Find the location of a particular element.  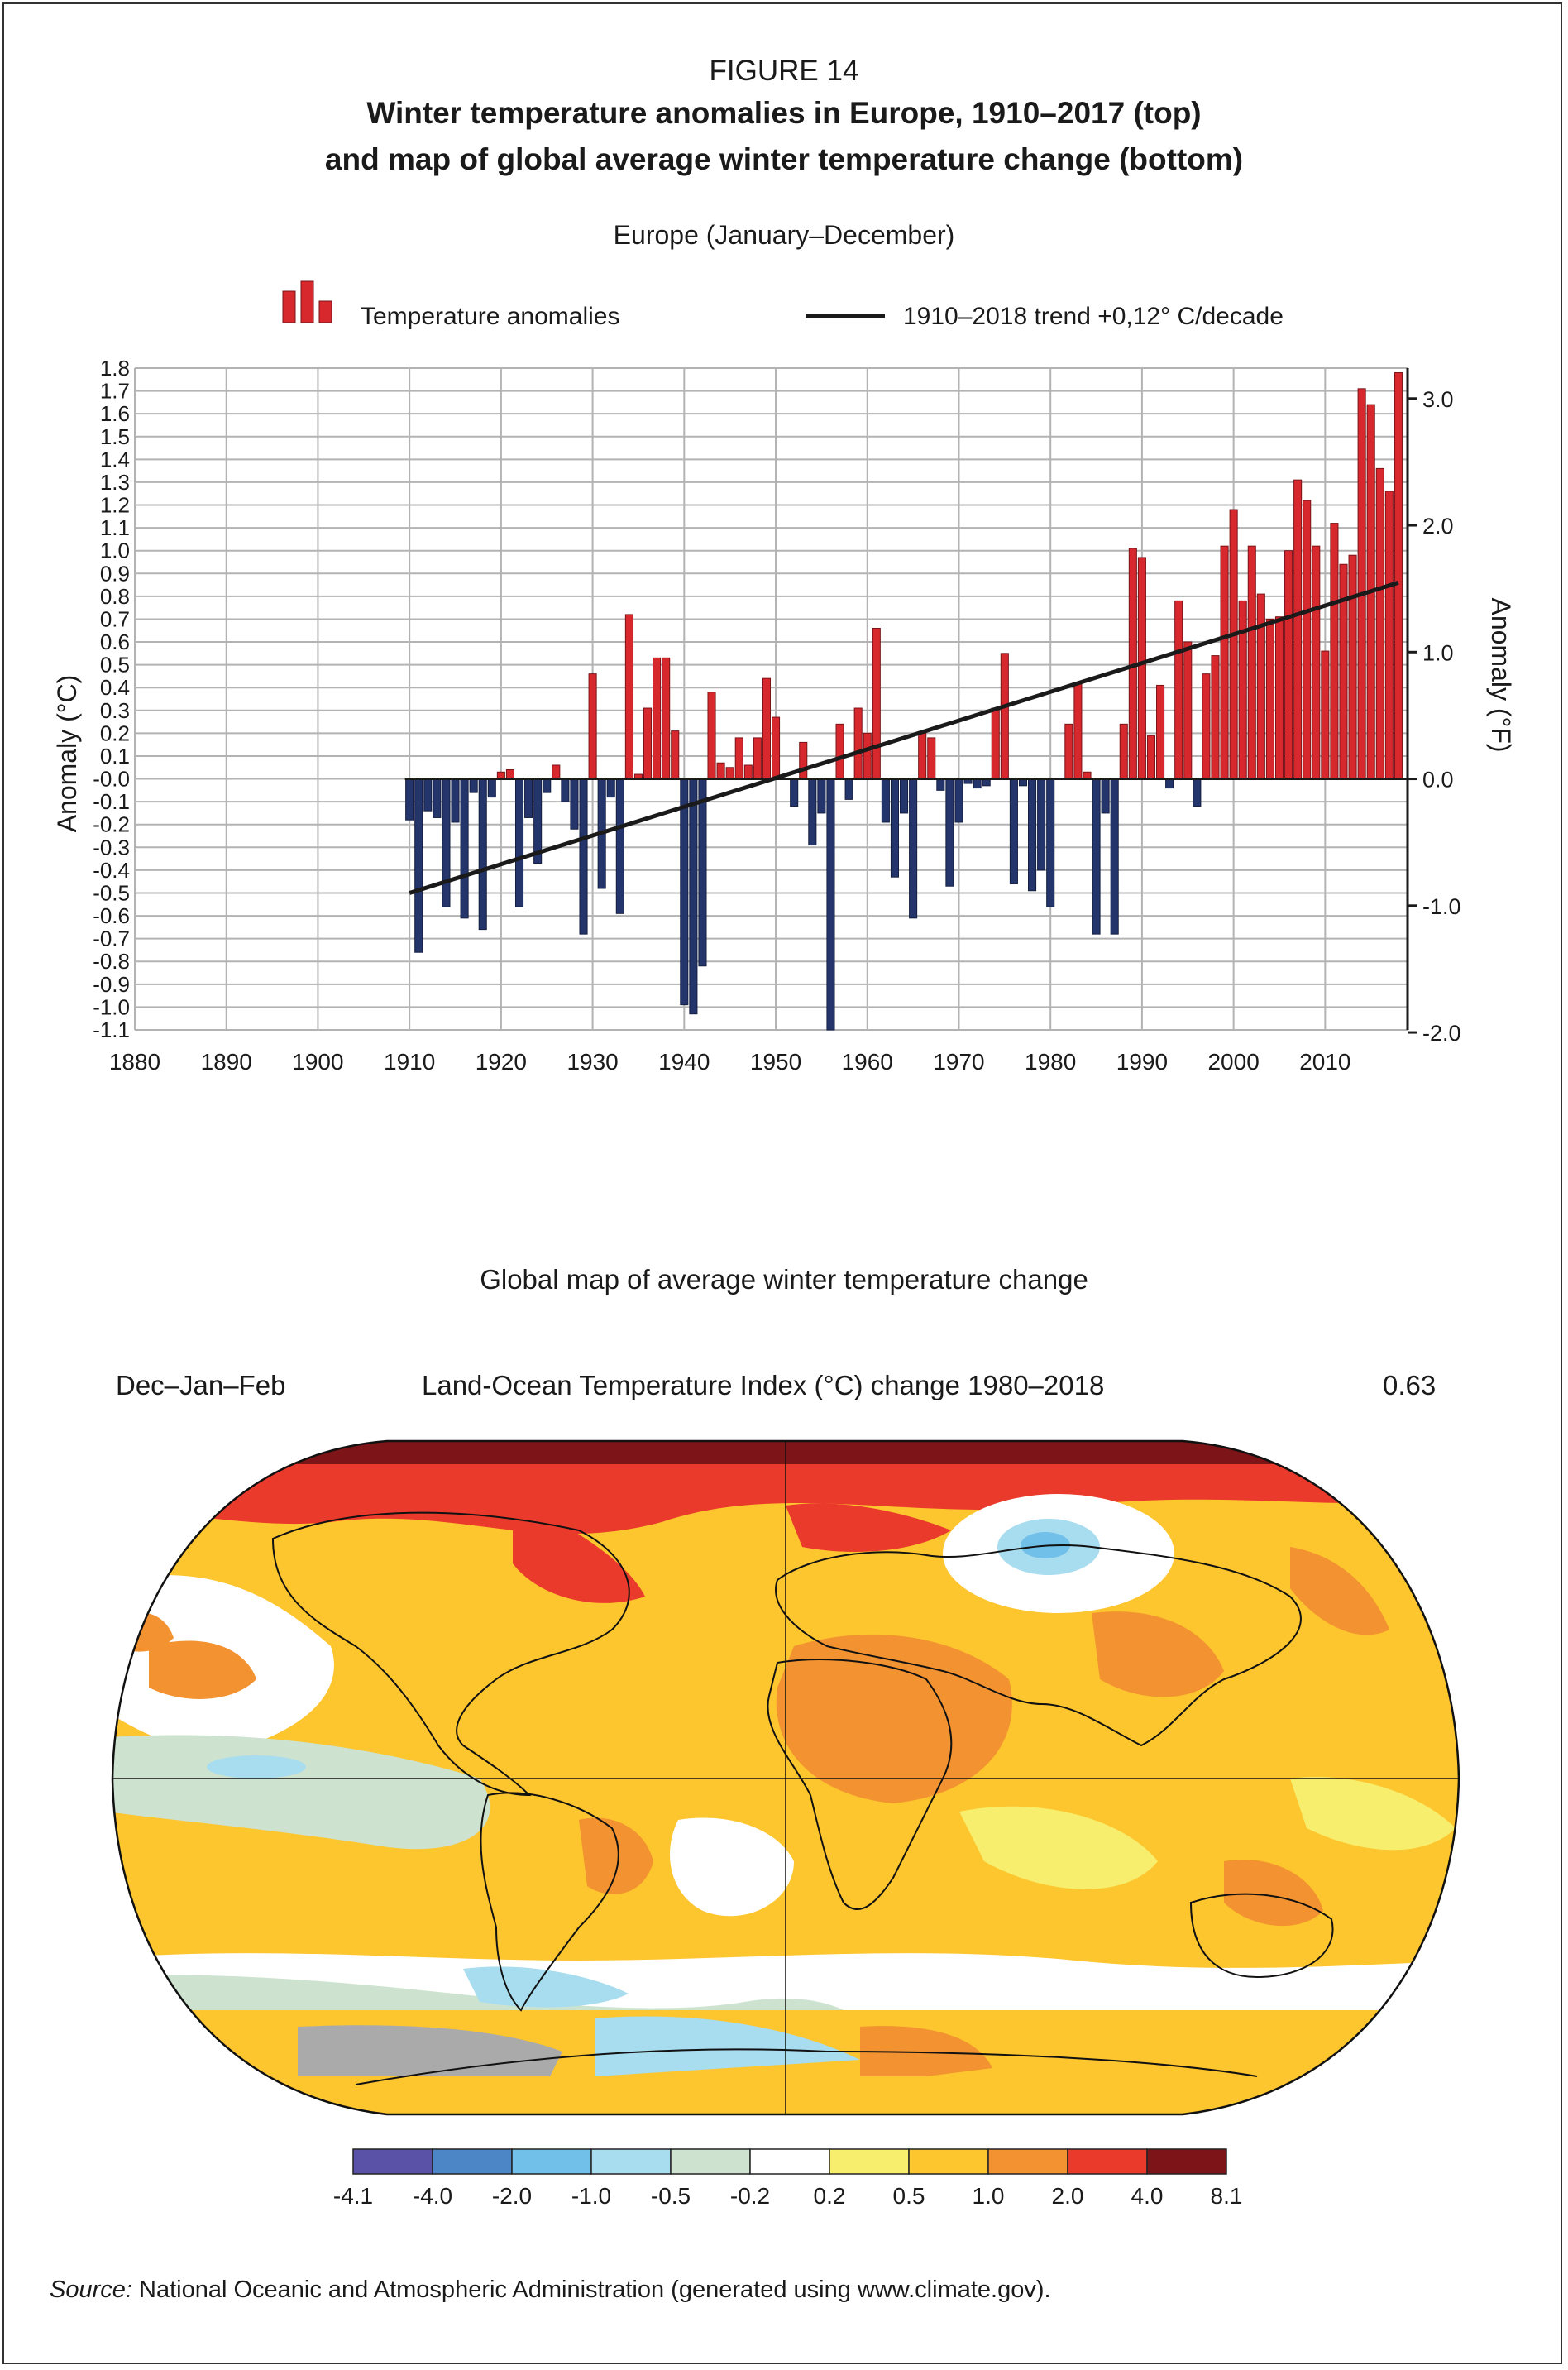

colorbar-label: -1.0 is located at coordinates (591, 2196).